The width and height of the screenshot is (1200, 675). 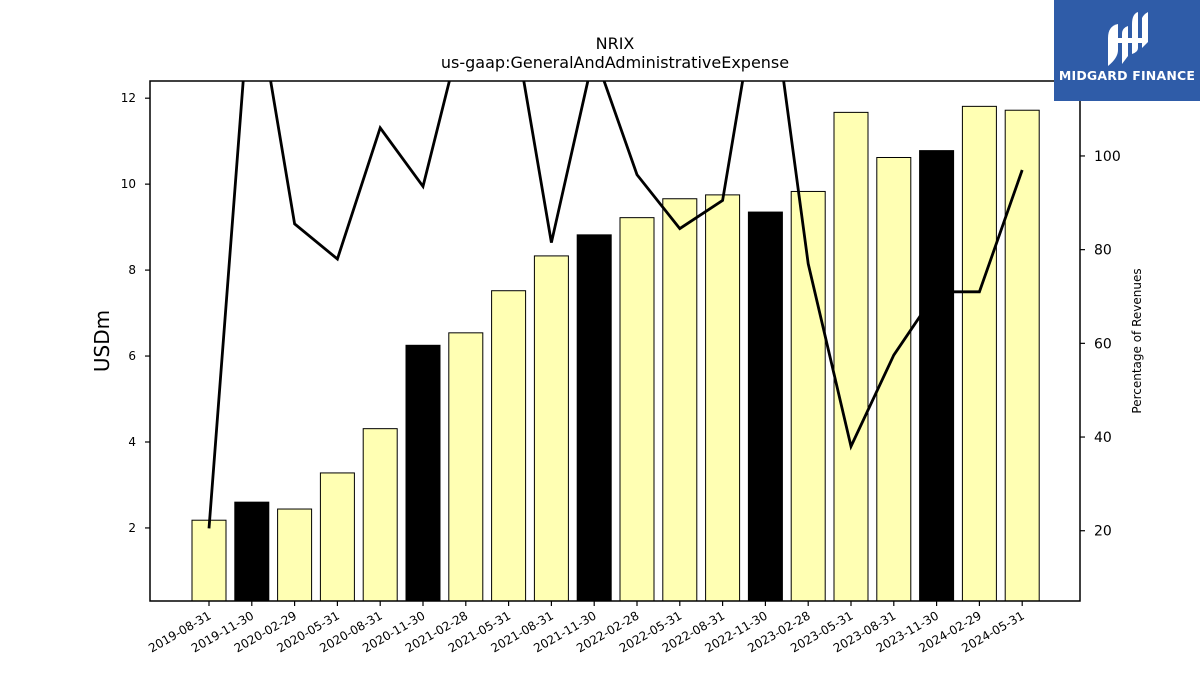 I want to click on y2-axis-label: Percentage of Revenues, so click(x=1137, y=340).